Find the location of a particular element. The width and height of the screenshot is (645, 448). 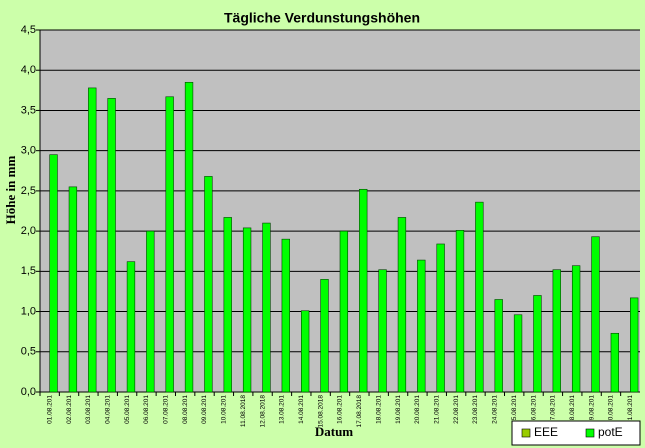

x-tick-label: 10.08.201 is located at coordinates (224, 409).